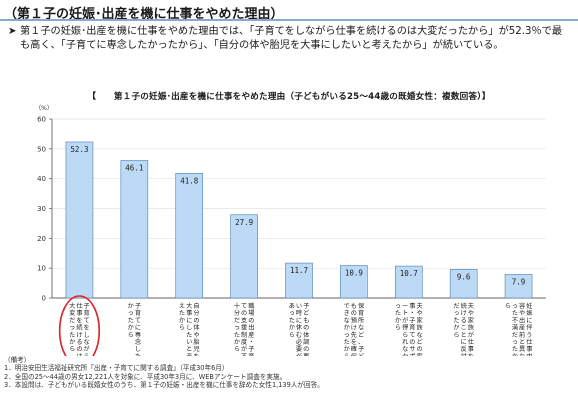 This screenshot has width=578, height=400. Describe the element at coordinates (354, 272) in the screenshot. I see `bar-value-label: 10.9` at that location.